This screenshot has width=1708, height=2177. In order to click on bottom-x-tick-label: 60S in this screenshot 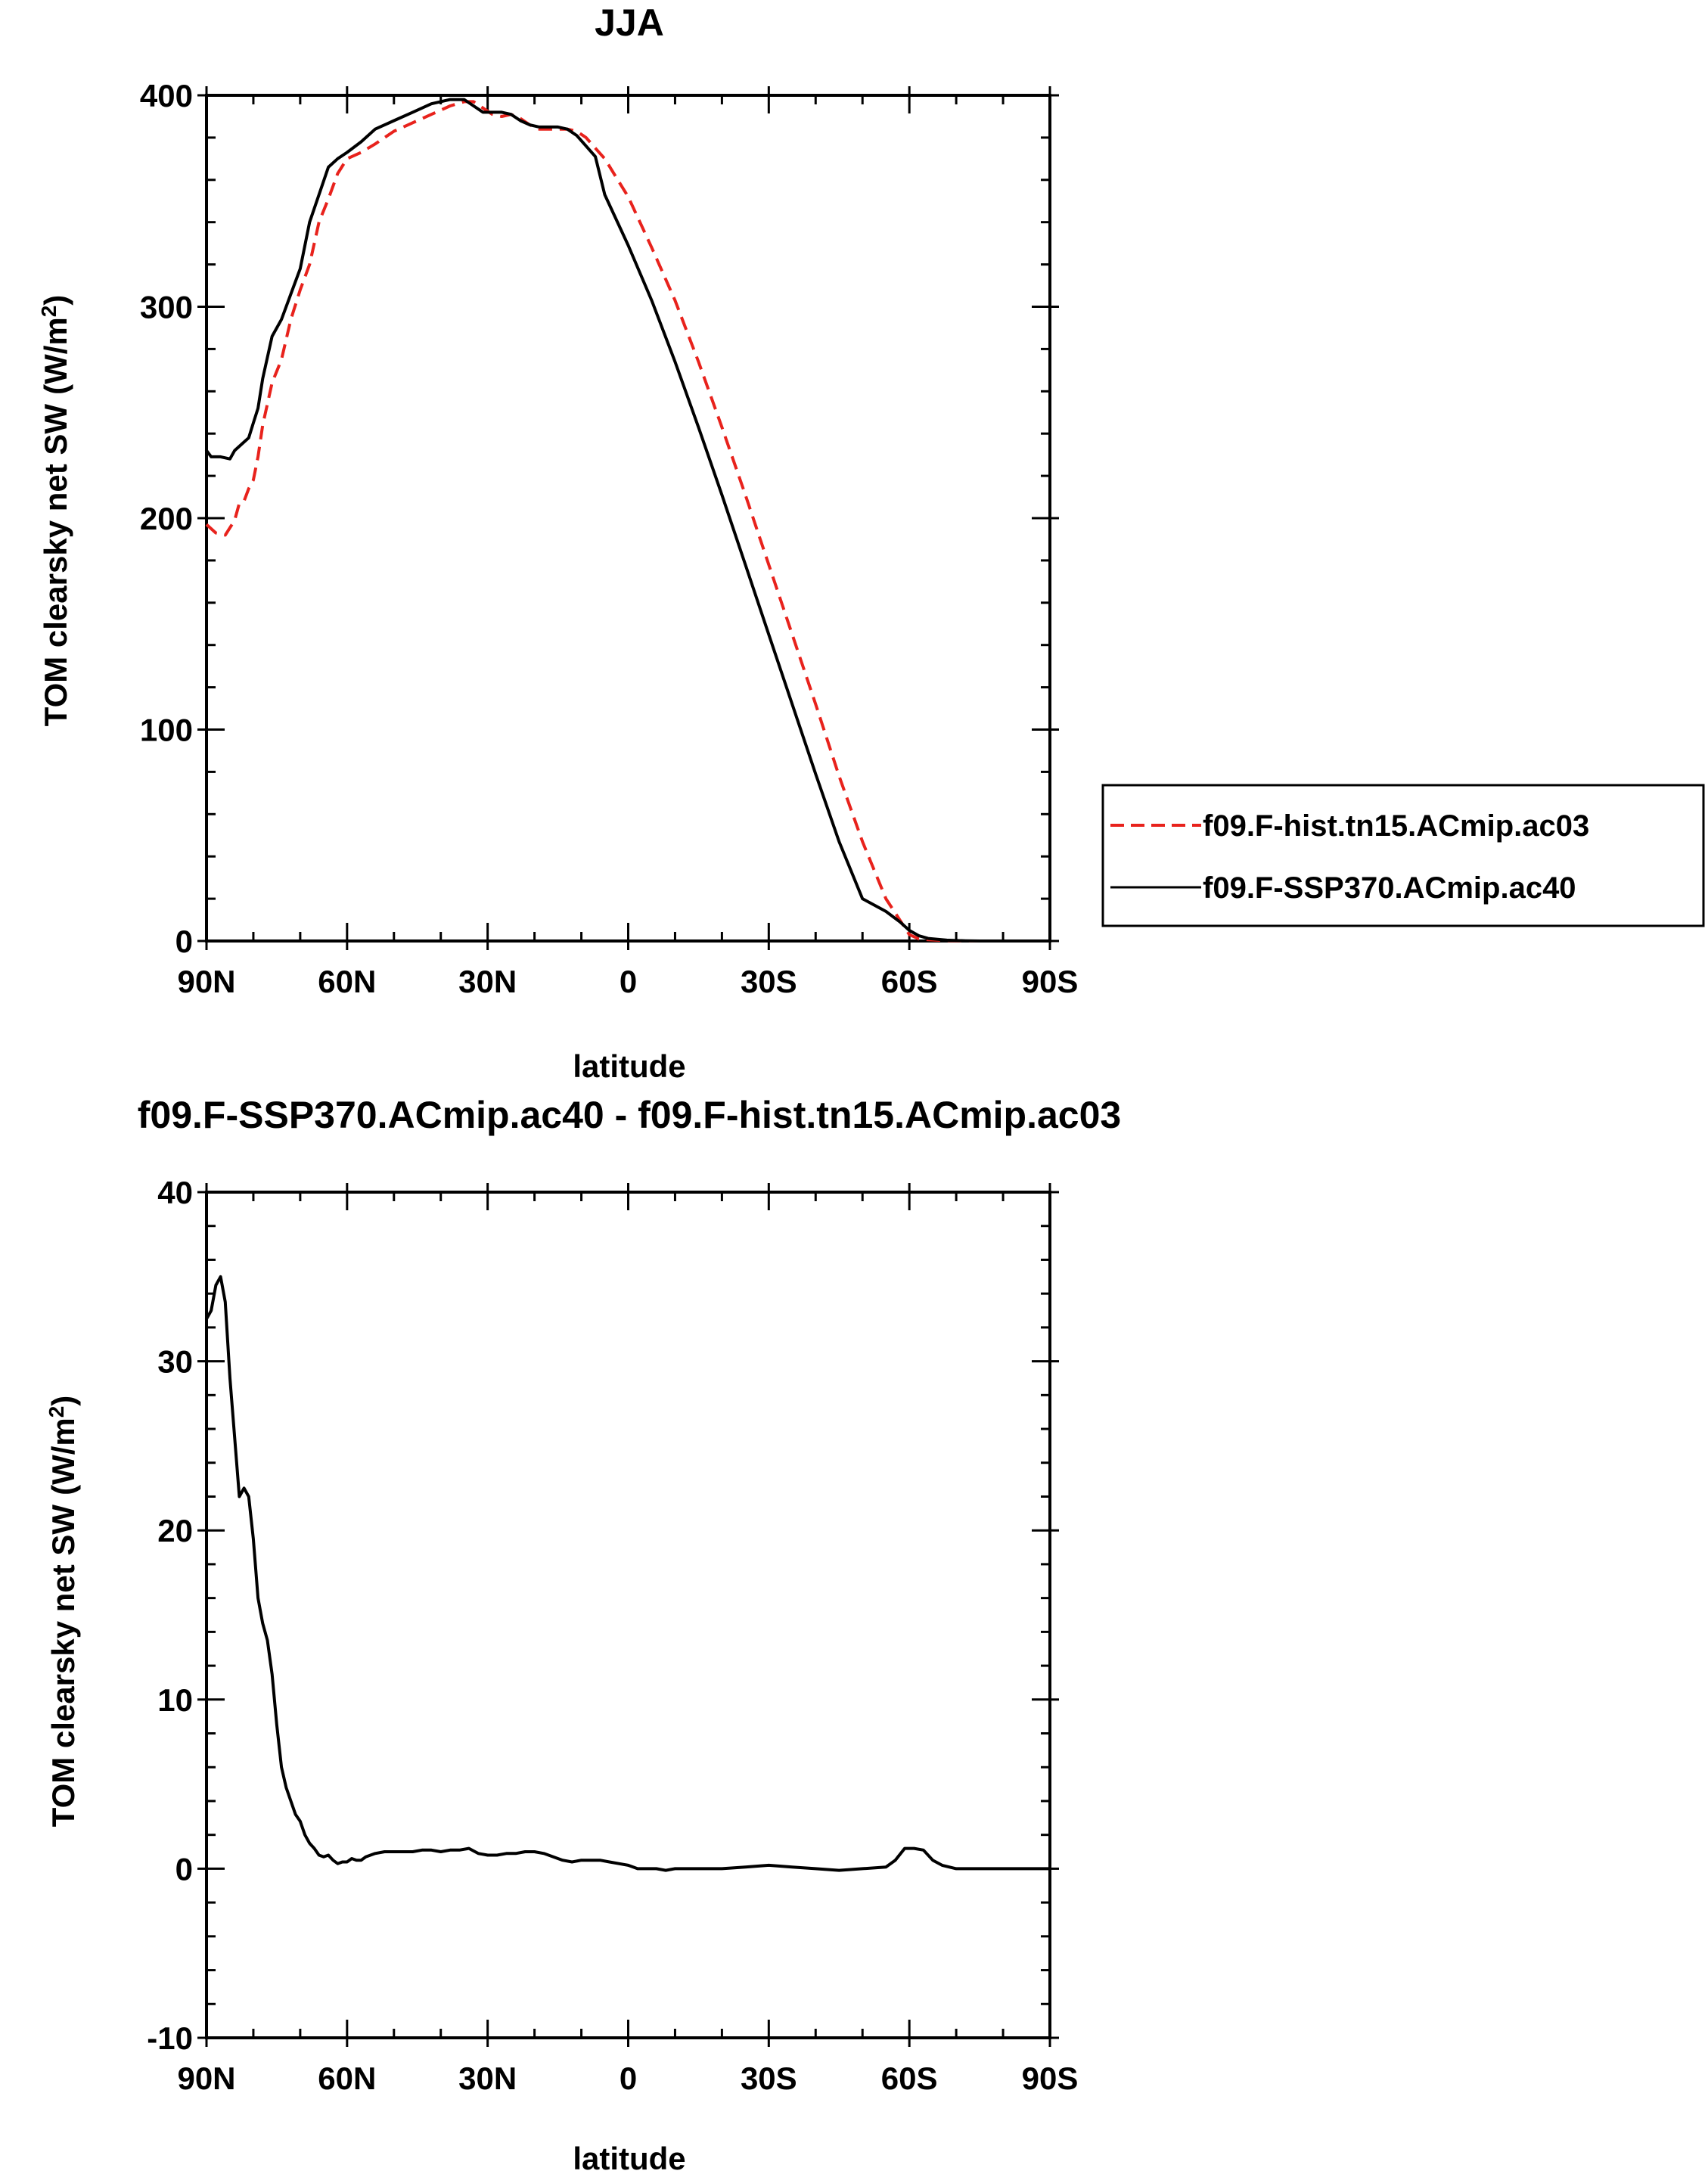, I will do `click(910, 2078)`.